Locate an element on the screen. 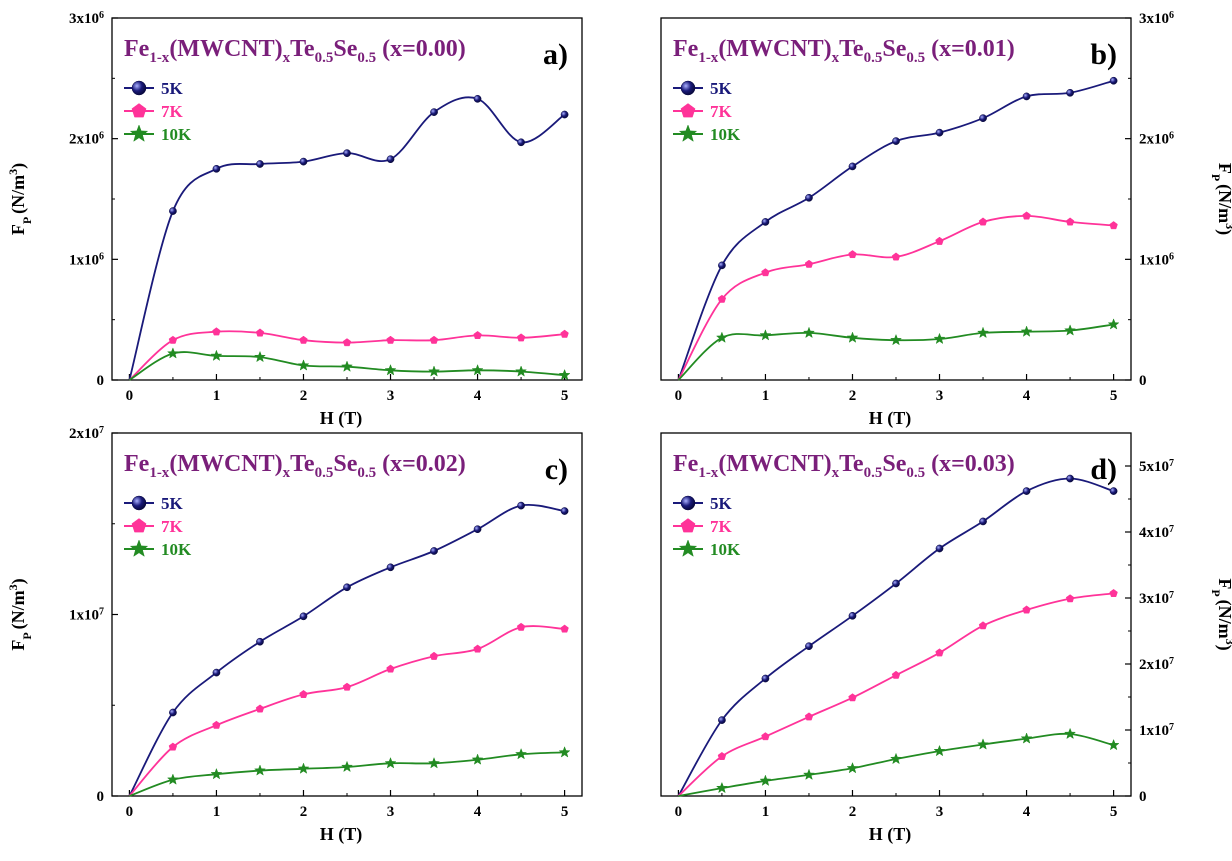  series-7K is located at coordinates (348, 354).